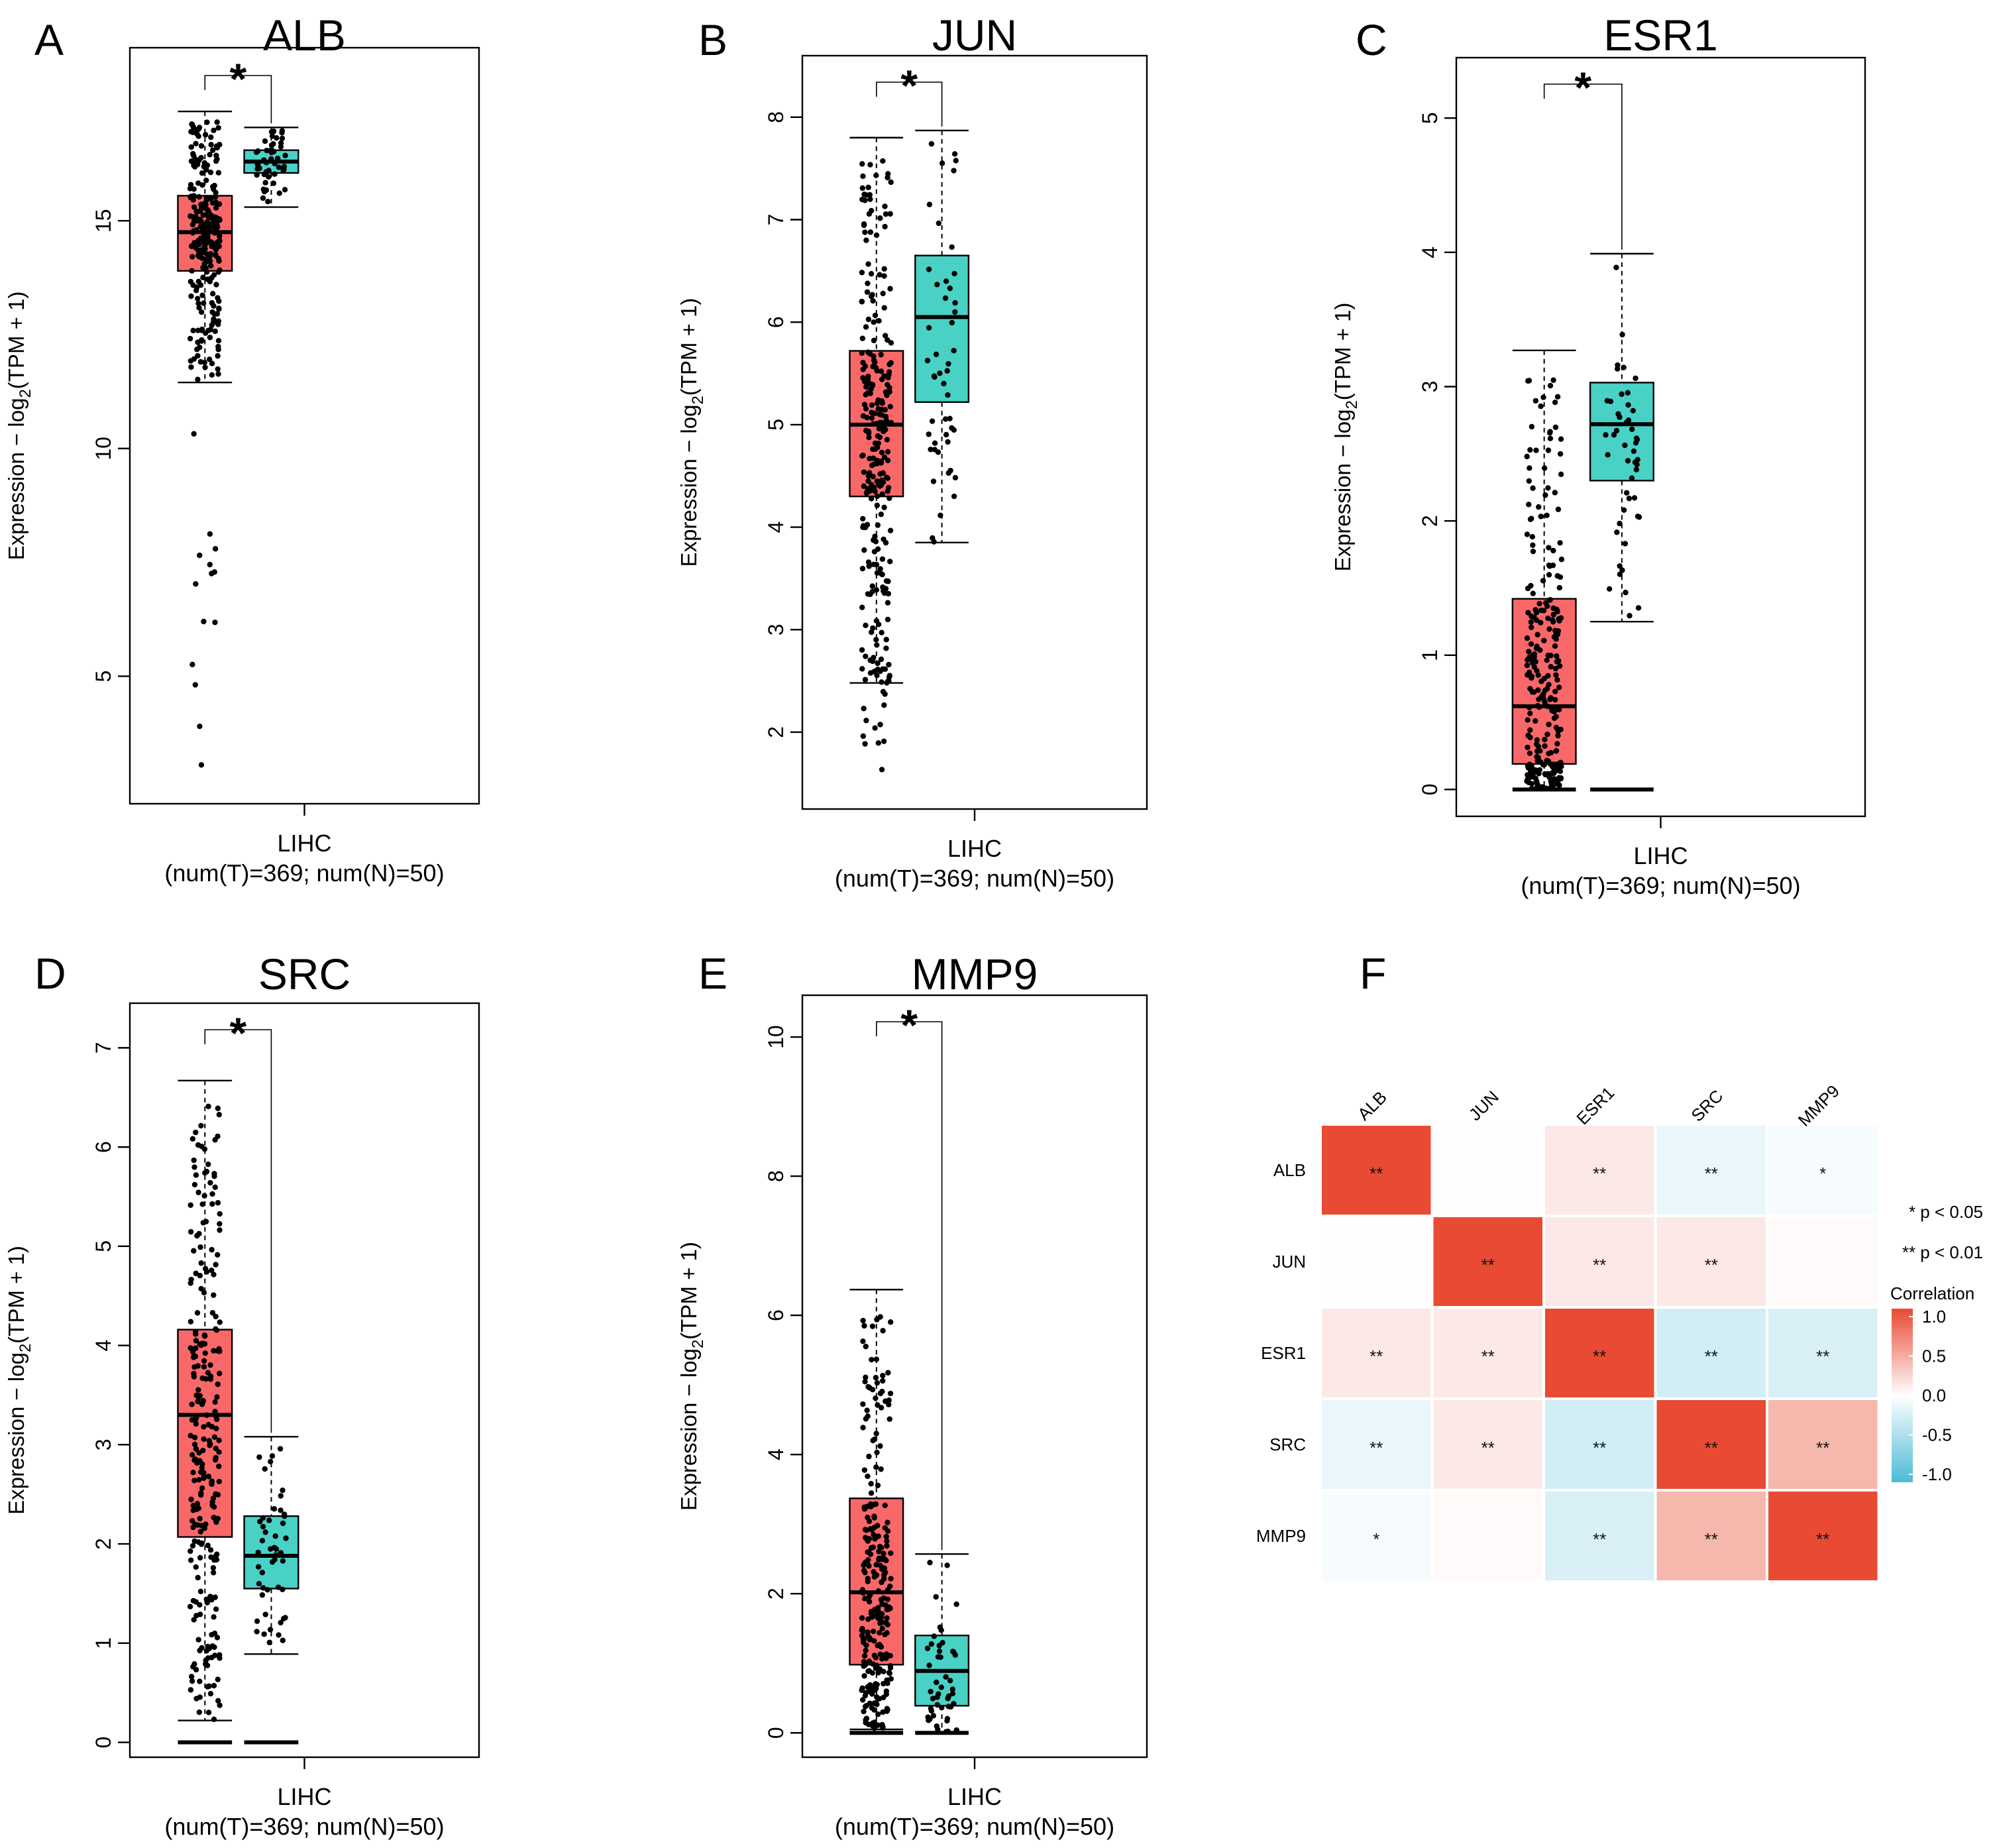 This screenshot has width=1989, height=1848. I want to click on y-tick-label: 1, so click(1430, 655).